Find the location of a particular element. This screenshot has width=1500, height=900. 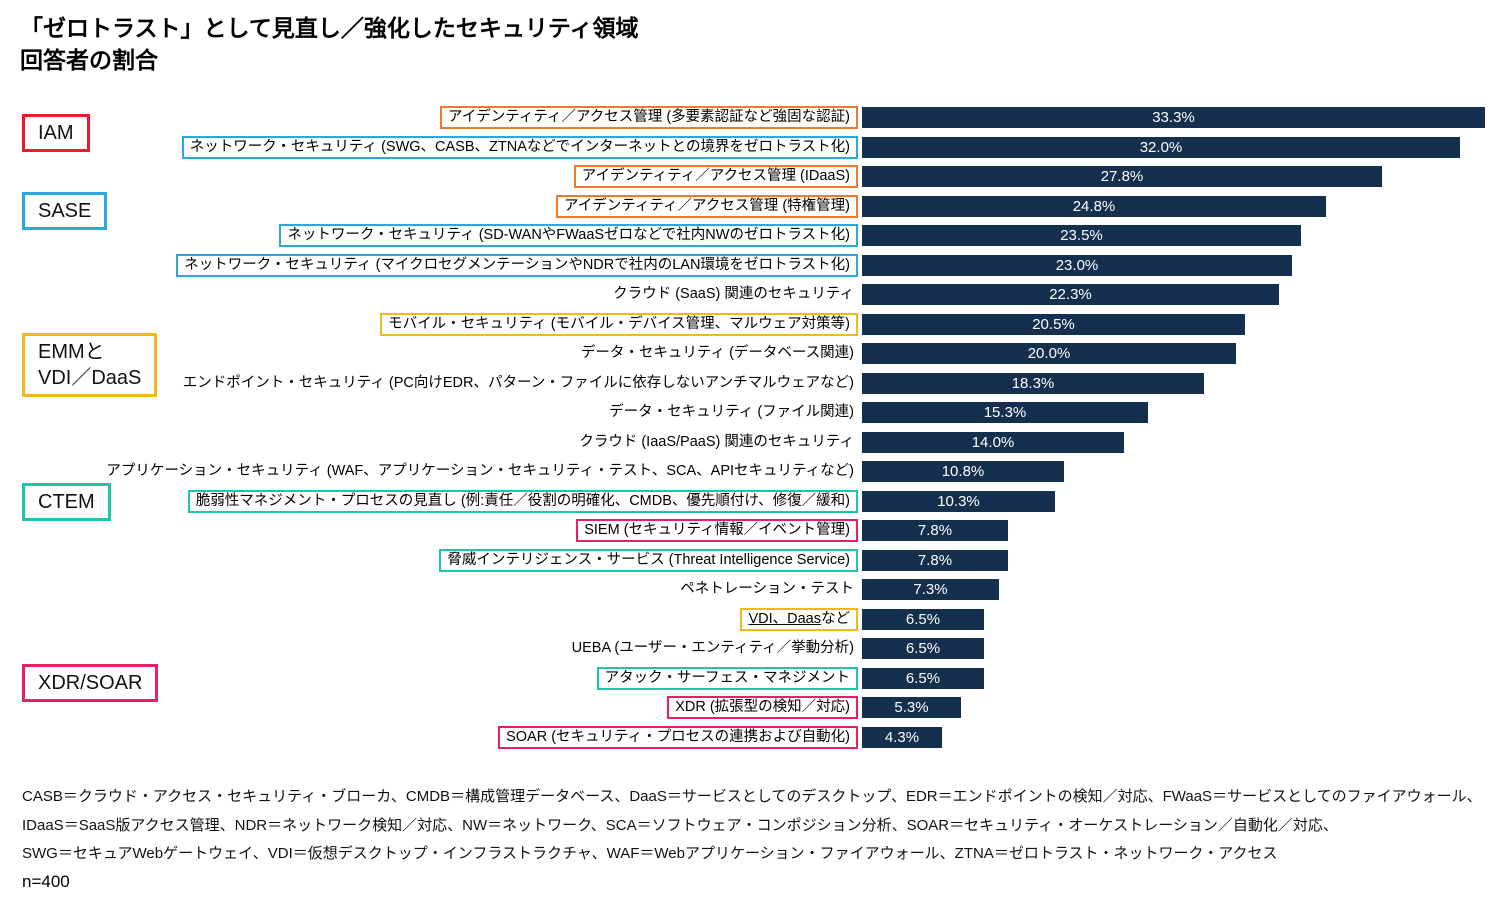

bar: 20.0% is located at coordinates (1049, 354).